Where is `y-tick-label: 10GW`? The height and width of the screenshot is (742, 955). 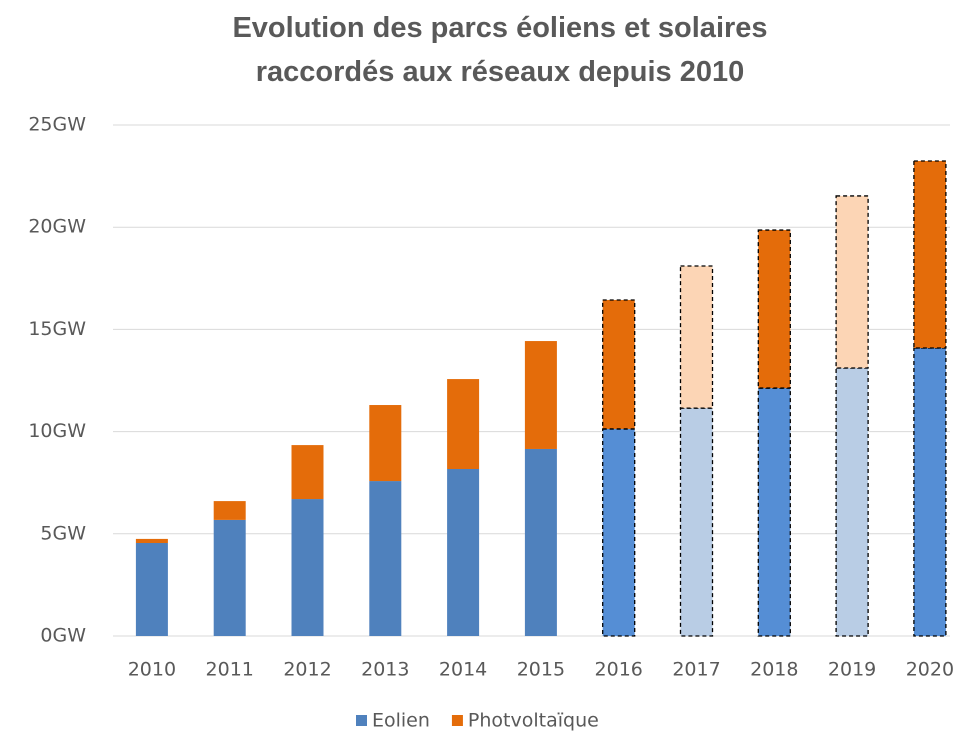
y-tick-label: 10GW is located at coordinates (57, 431).